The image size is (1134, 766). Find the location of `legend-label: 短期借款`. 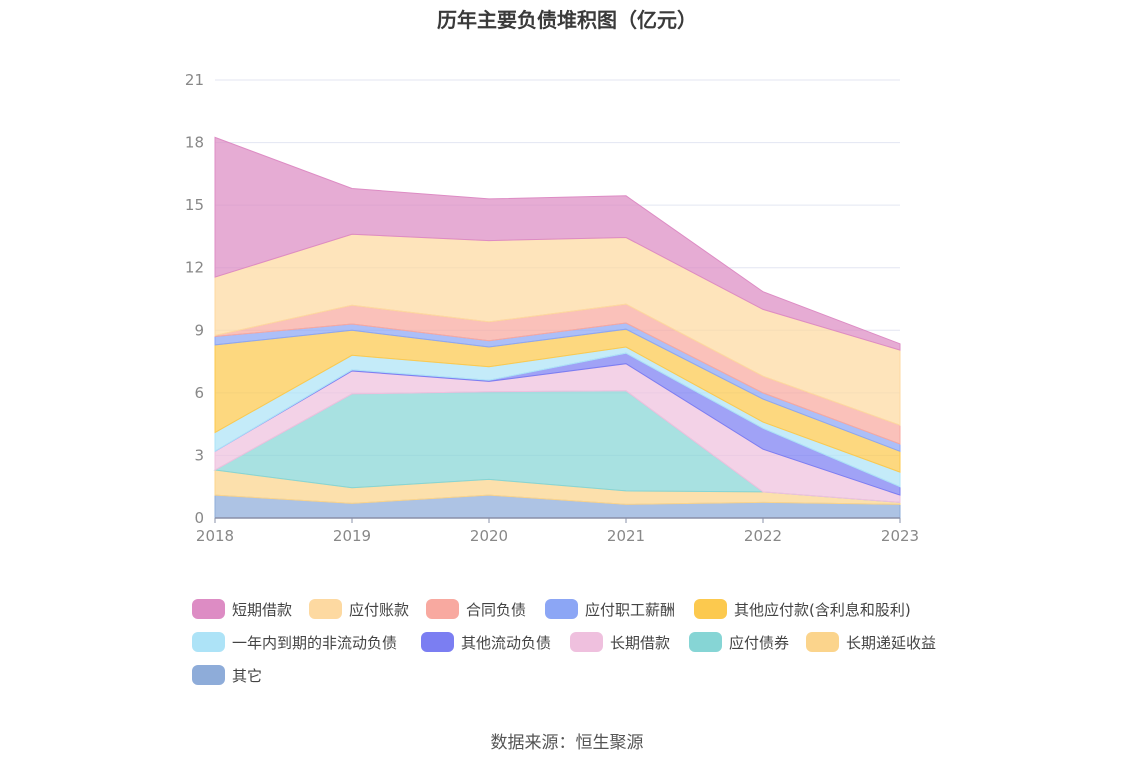

legend-label: 短期借款 is located at coordinates (262, 609).